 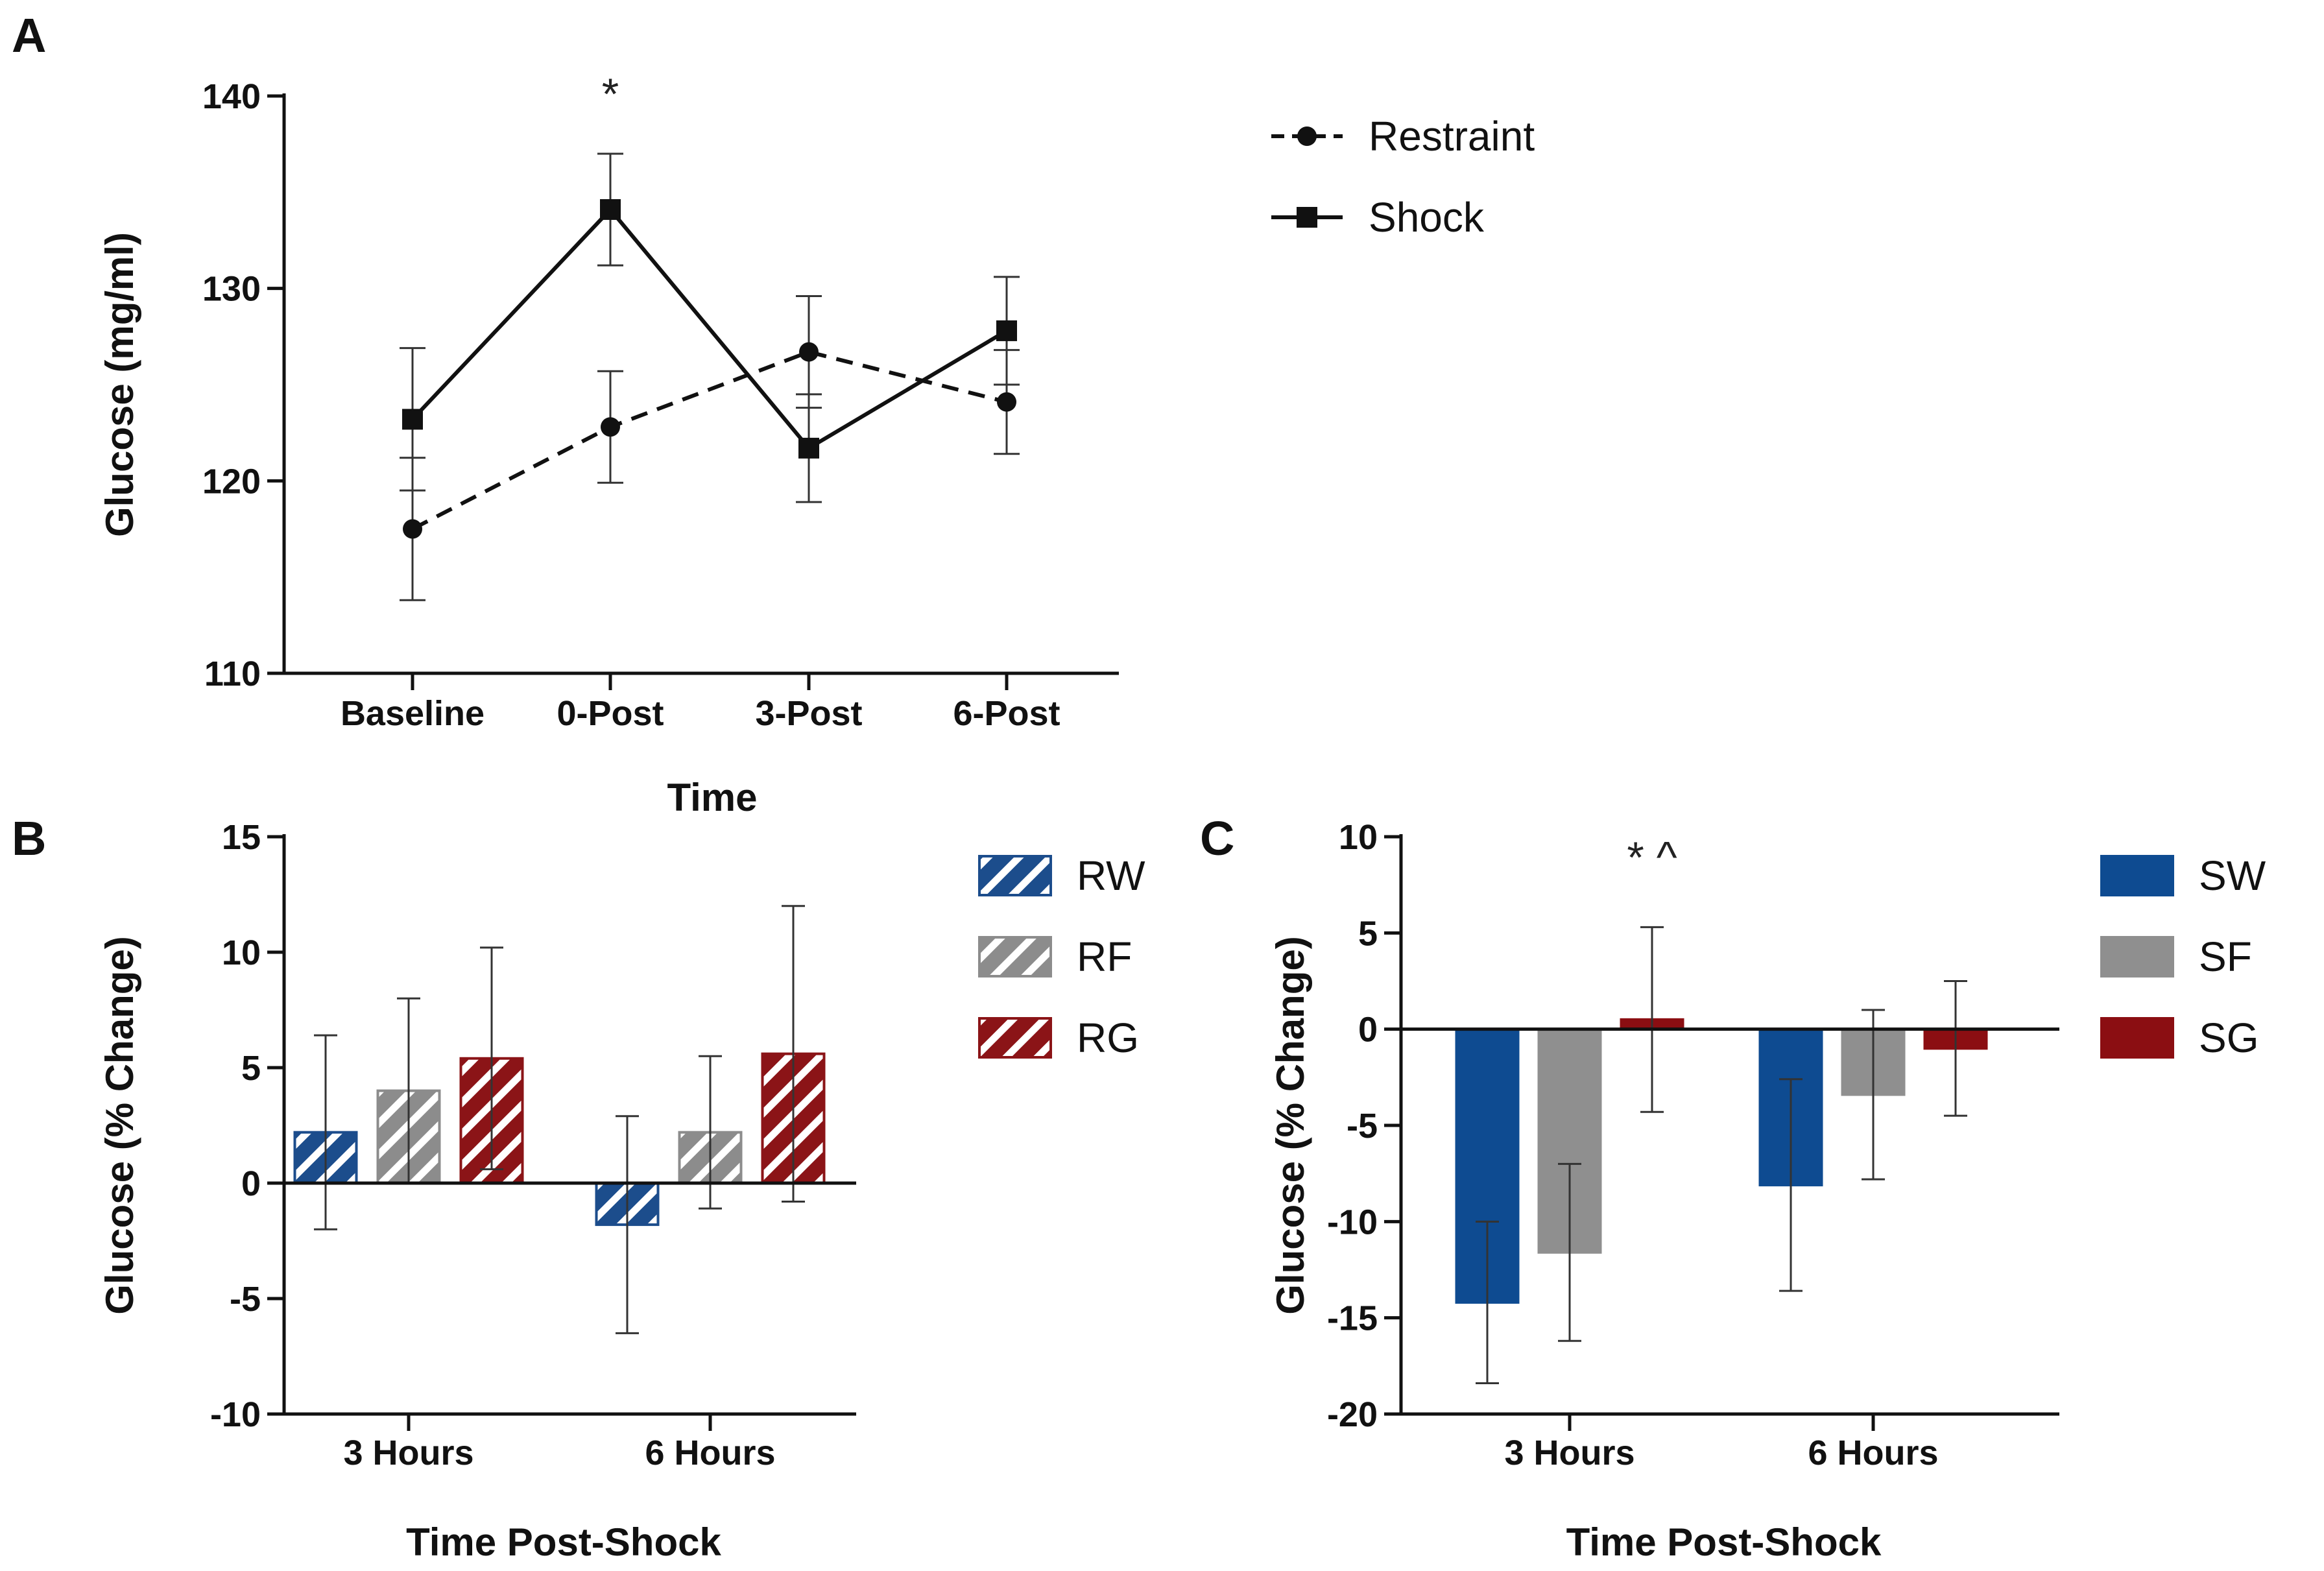 What do you see at coordinates (2137, 1038) in the screenshot?
I see `legend-swatch-sg` at bounding box center [2137, 1038].